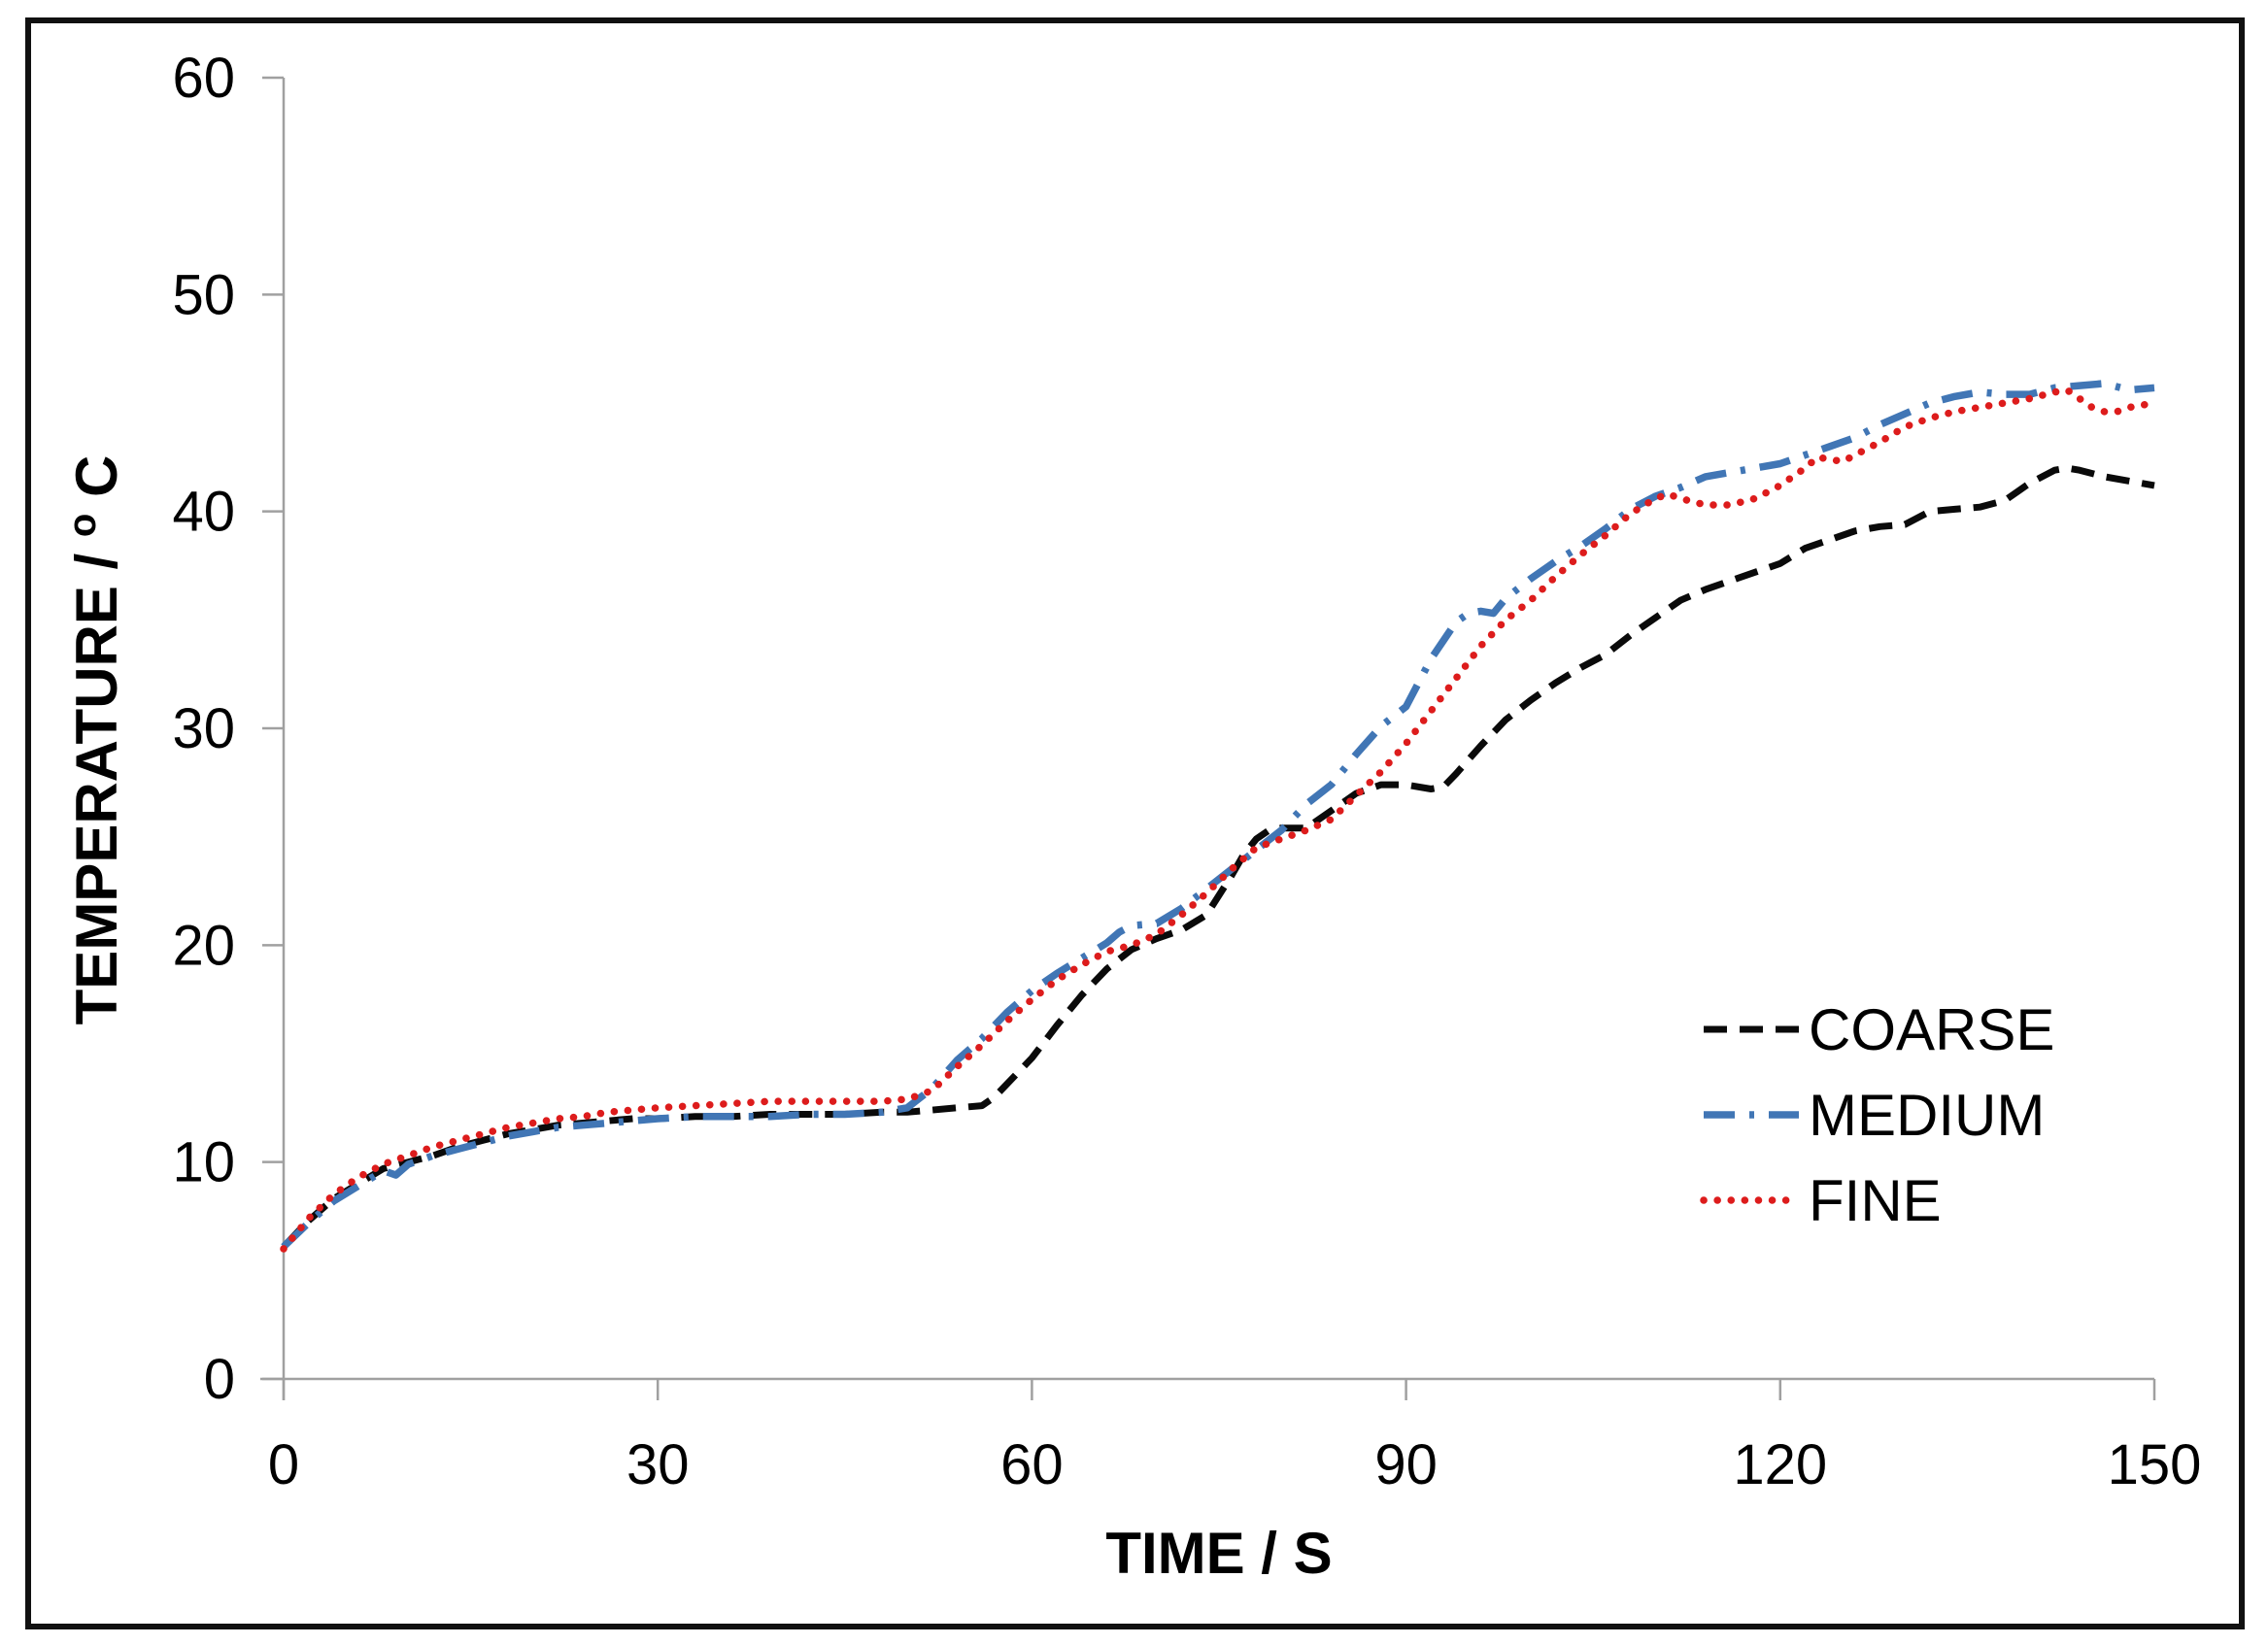  I want to click on y-tick-label: 50, so click(204, 294).